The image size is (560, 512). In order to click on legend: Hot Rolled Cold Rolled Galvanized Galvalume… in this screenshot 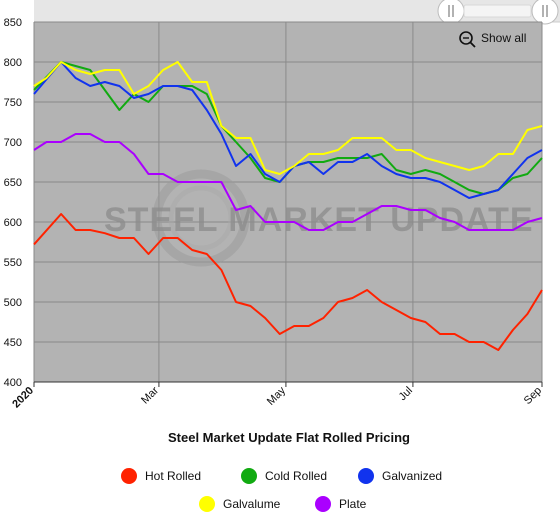, I will do `click(281, 490)`.